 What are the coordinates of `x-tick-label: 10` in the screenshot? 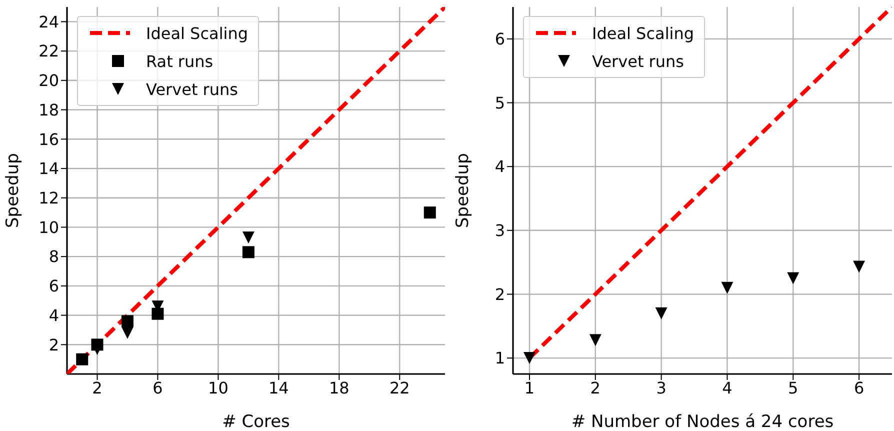 It's located at (218, 388).